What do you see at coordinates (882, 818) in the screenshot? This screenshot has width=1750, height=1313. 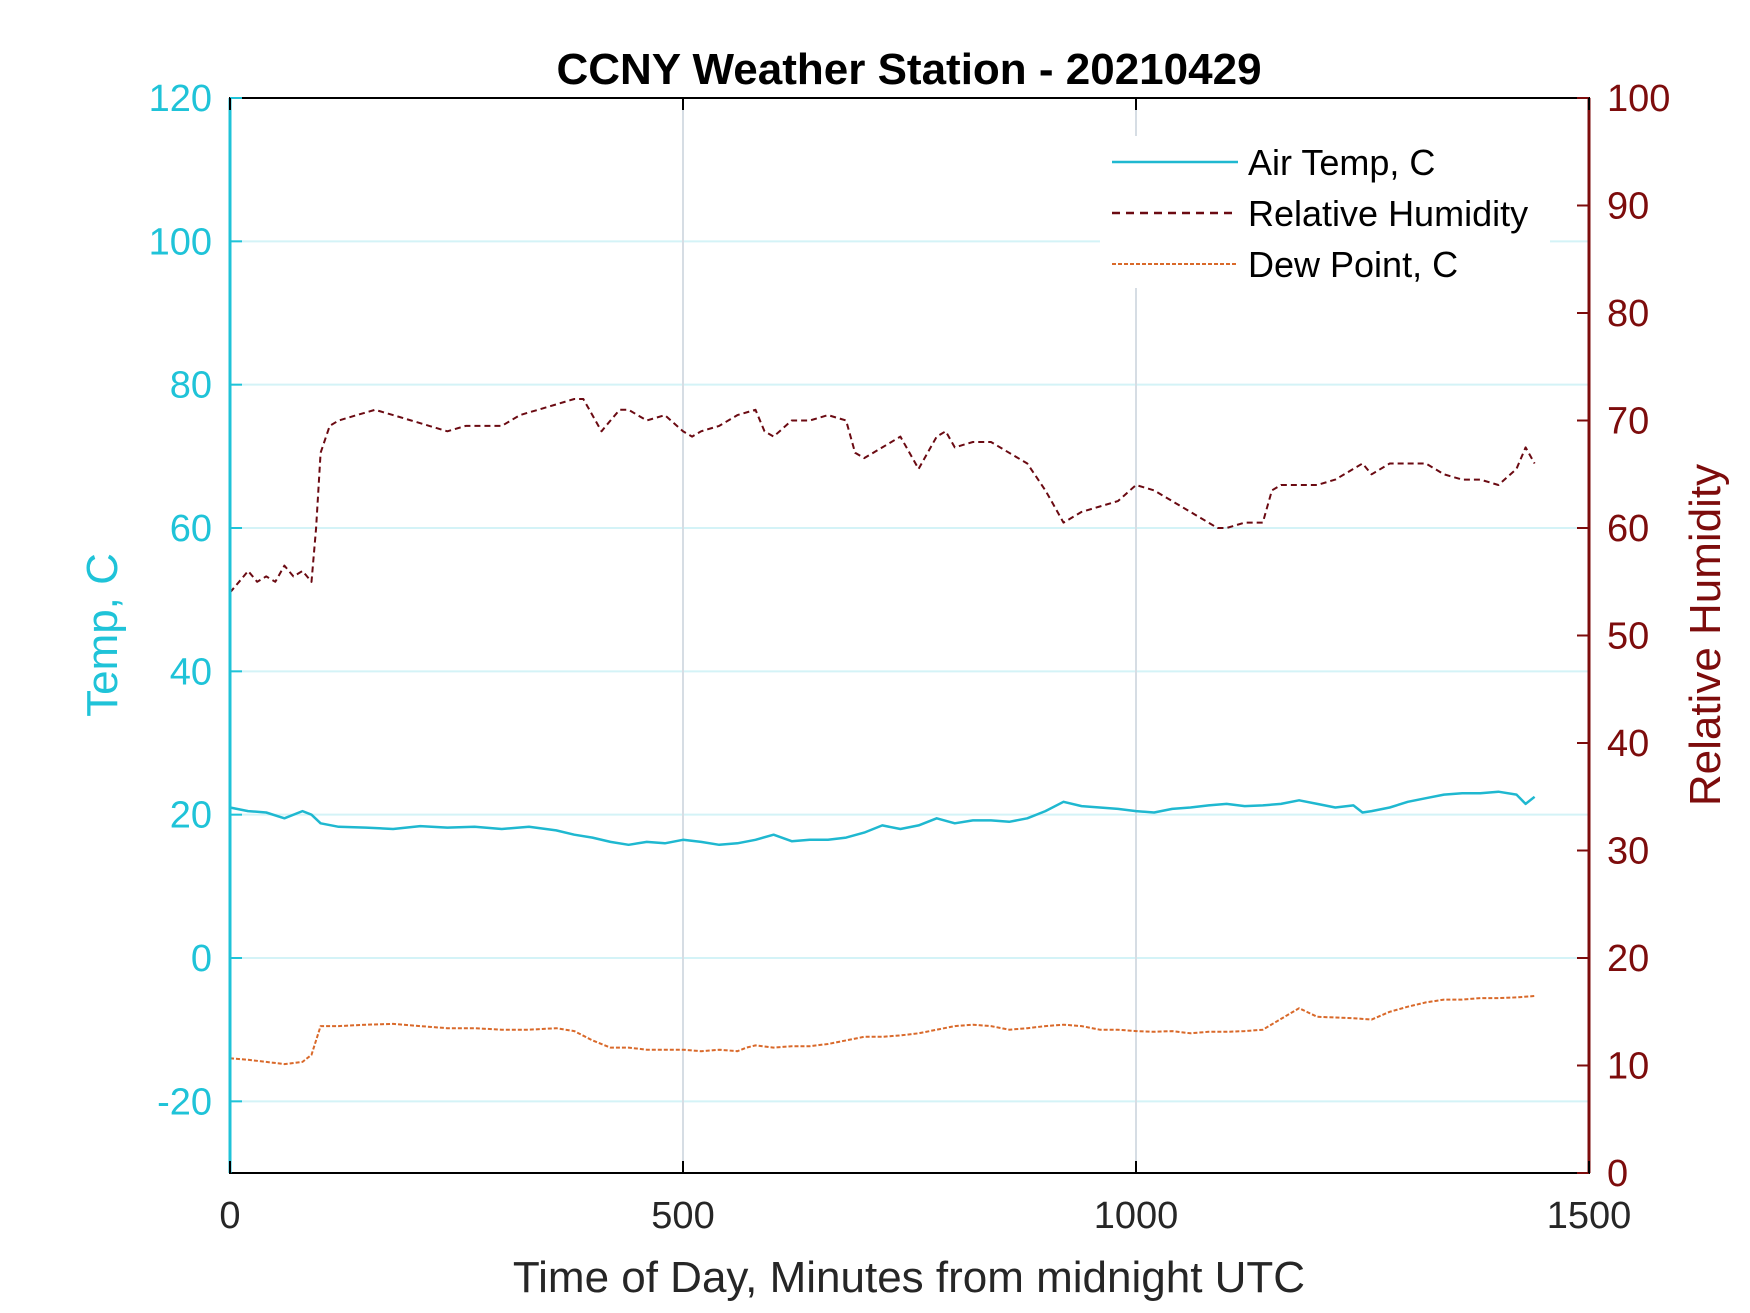 I see `series-air-temp` at bounding box center [882, 818].